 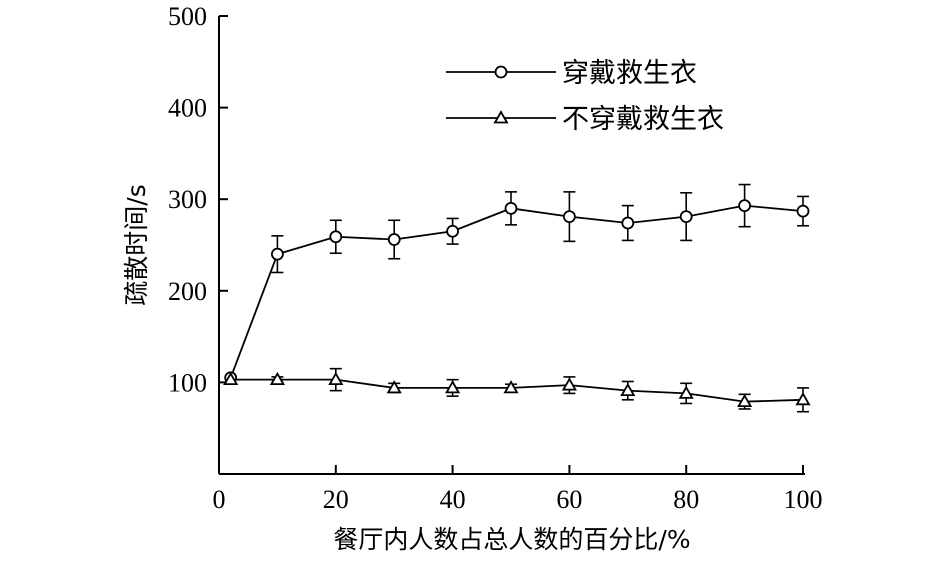 What do you see at coordinates (686, 499) in the screenshot?
I see `x-tick-label: 80` at bounding box center [686, 499].